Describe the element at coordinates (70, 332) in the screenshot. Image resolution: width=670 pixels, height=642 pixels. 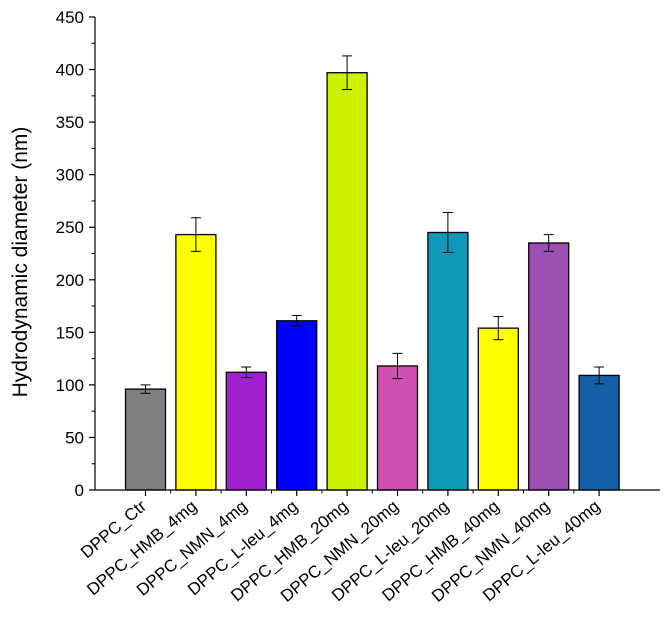
I see `y-tick-label: 150` at that location.